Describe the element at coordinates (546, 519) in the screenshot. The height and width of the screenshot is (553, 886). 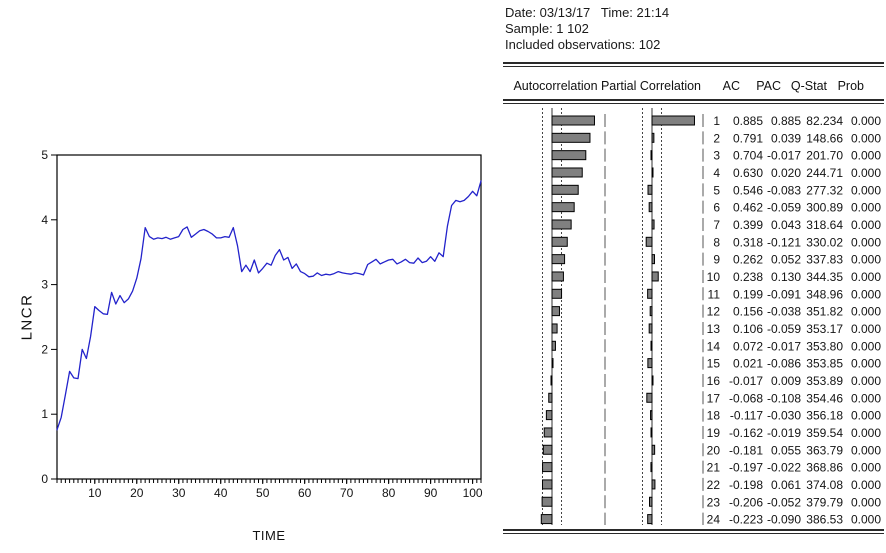
I see `ac-lag-24-bar` at that location.